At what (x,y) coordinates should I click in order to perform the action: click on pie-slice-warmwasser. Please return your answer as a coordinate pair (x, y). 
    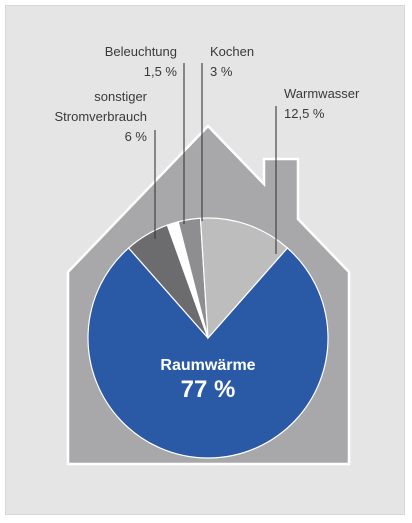
    Looking at the image, I should click on (244, 278).